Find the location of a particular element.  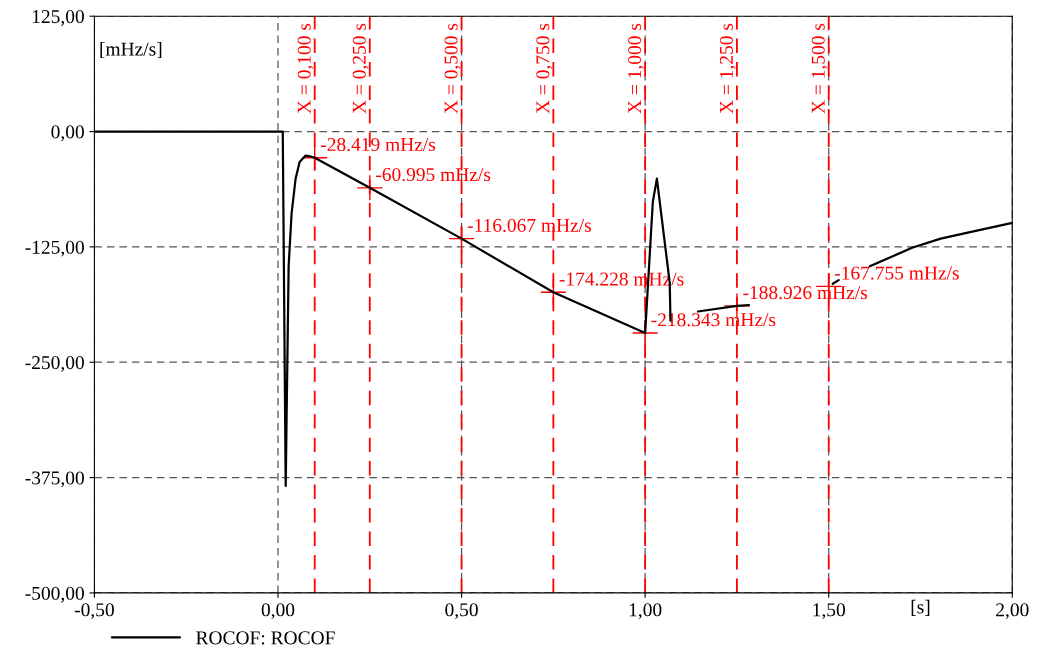

ref-line-label: X = 1,000 s is located at coordinates (636, 68).